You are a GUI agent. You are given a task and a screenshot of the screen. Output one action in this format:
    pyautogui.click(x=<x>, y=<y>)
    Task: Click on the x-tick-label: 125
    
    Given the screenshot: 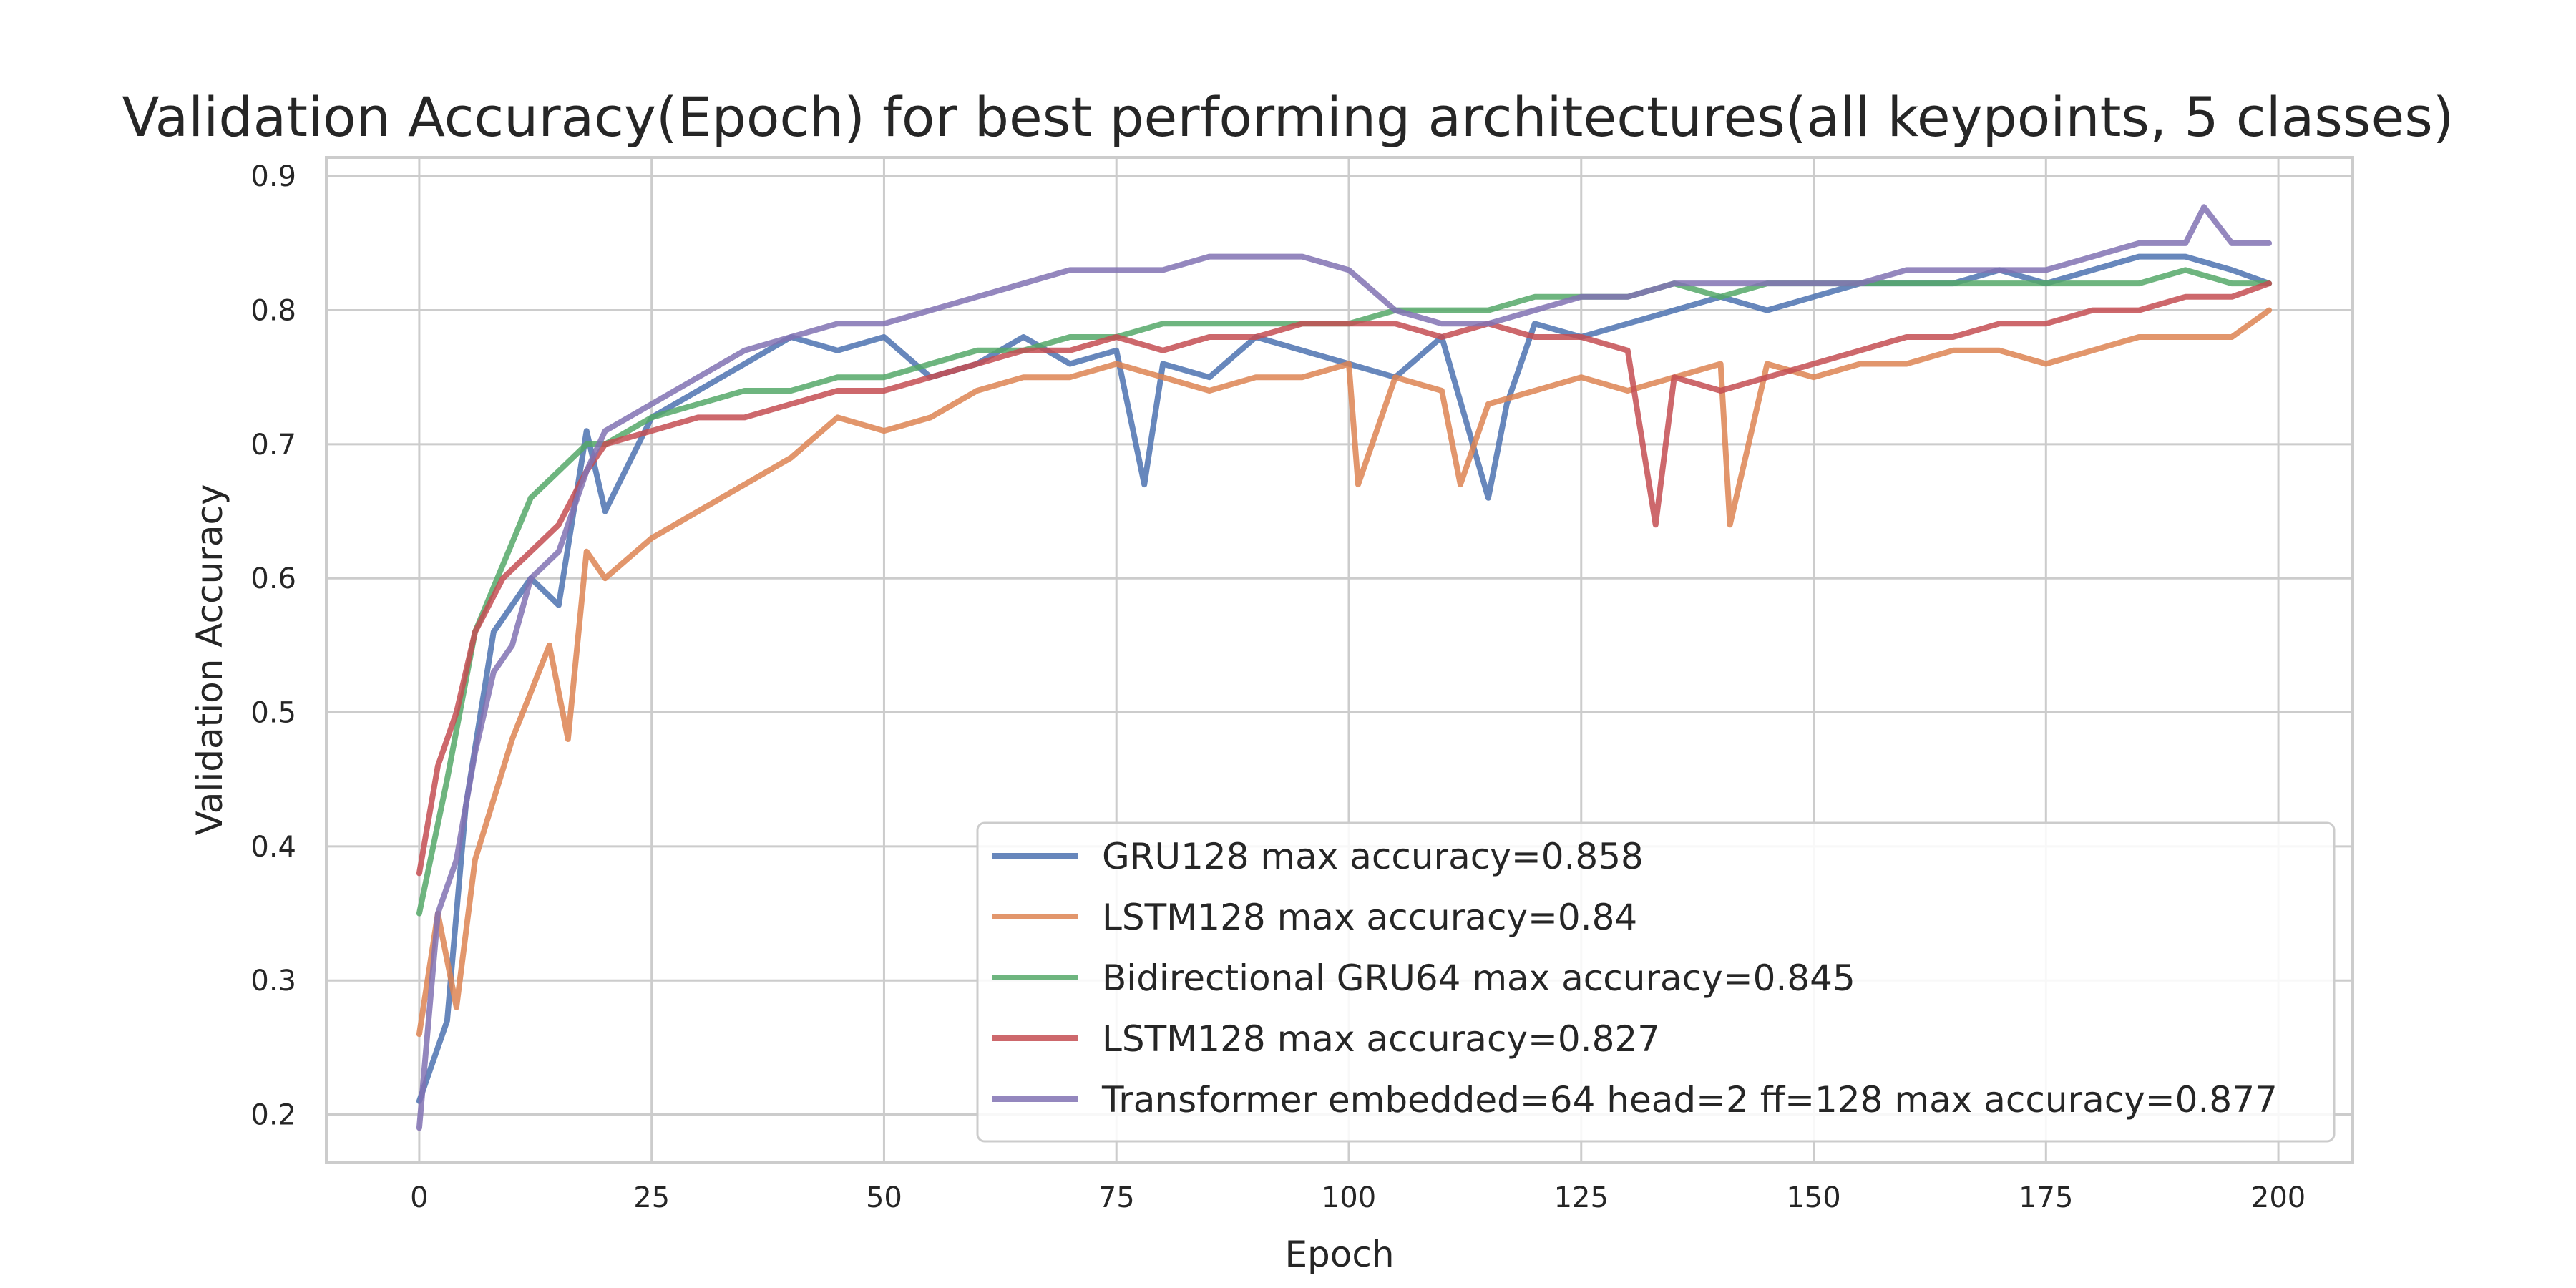 What is the action you would take?
    pyautogui.click(x=1581, y=1197)
    